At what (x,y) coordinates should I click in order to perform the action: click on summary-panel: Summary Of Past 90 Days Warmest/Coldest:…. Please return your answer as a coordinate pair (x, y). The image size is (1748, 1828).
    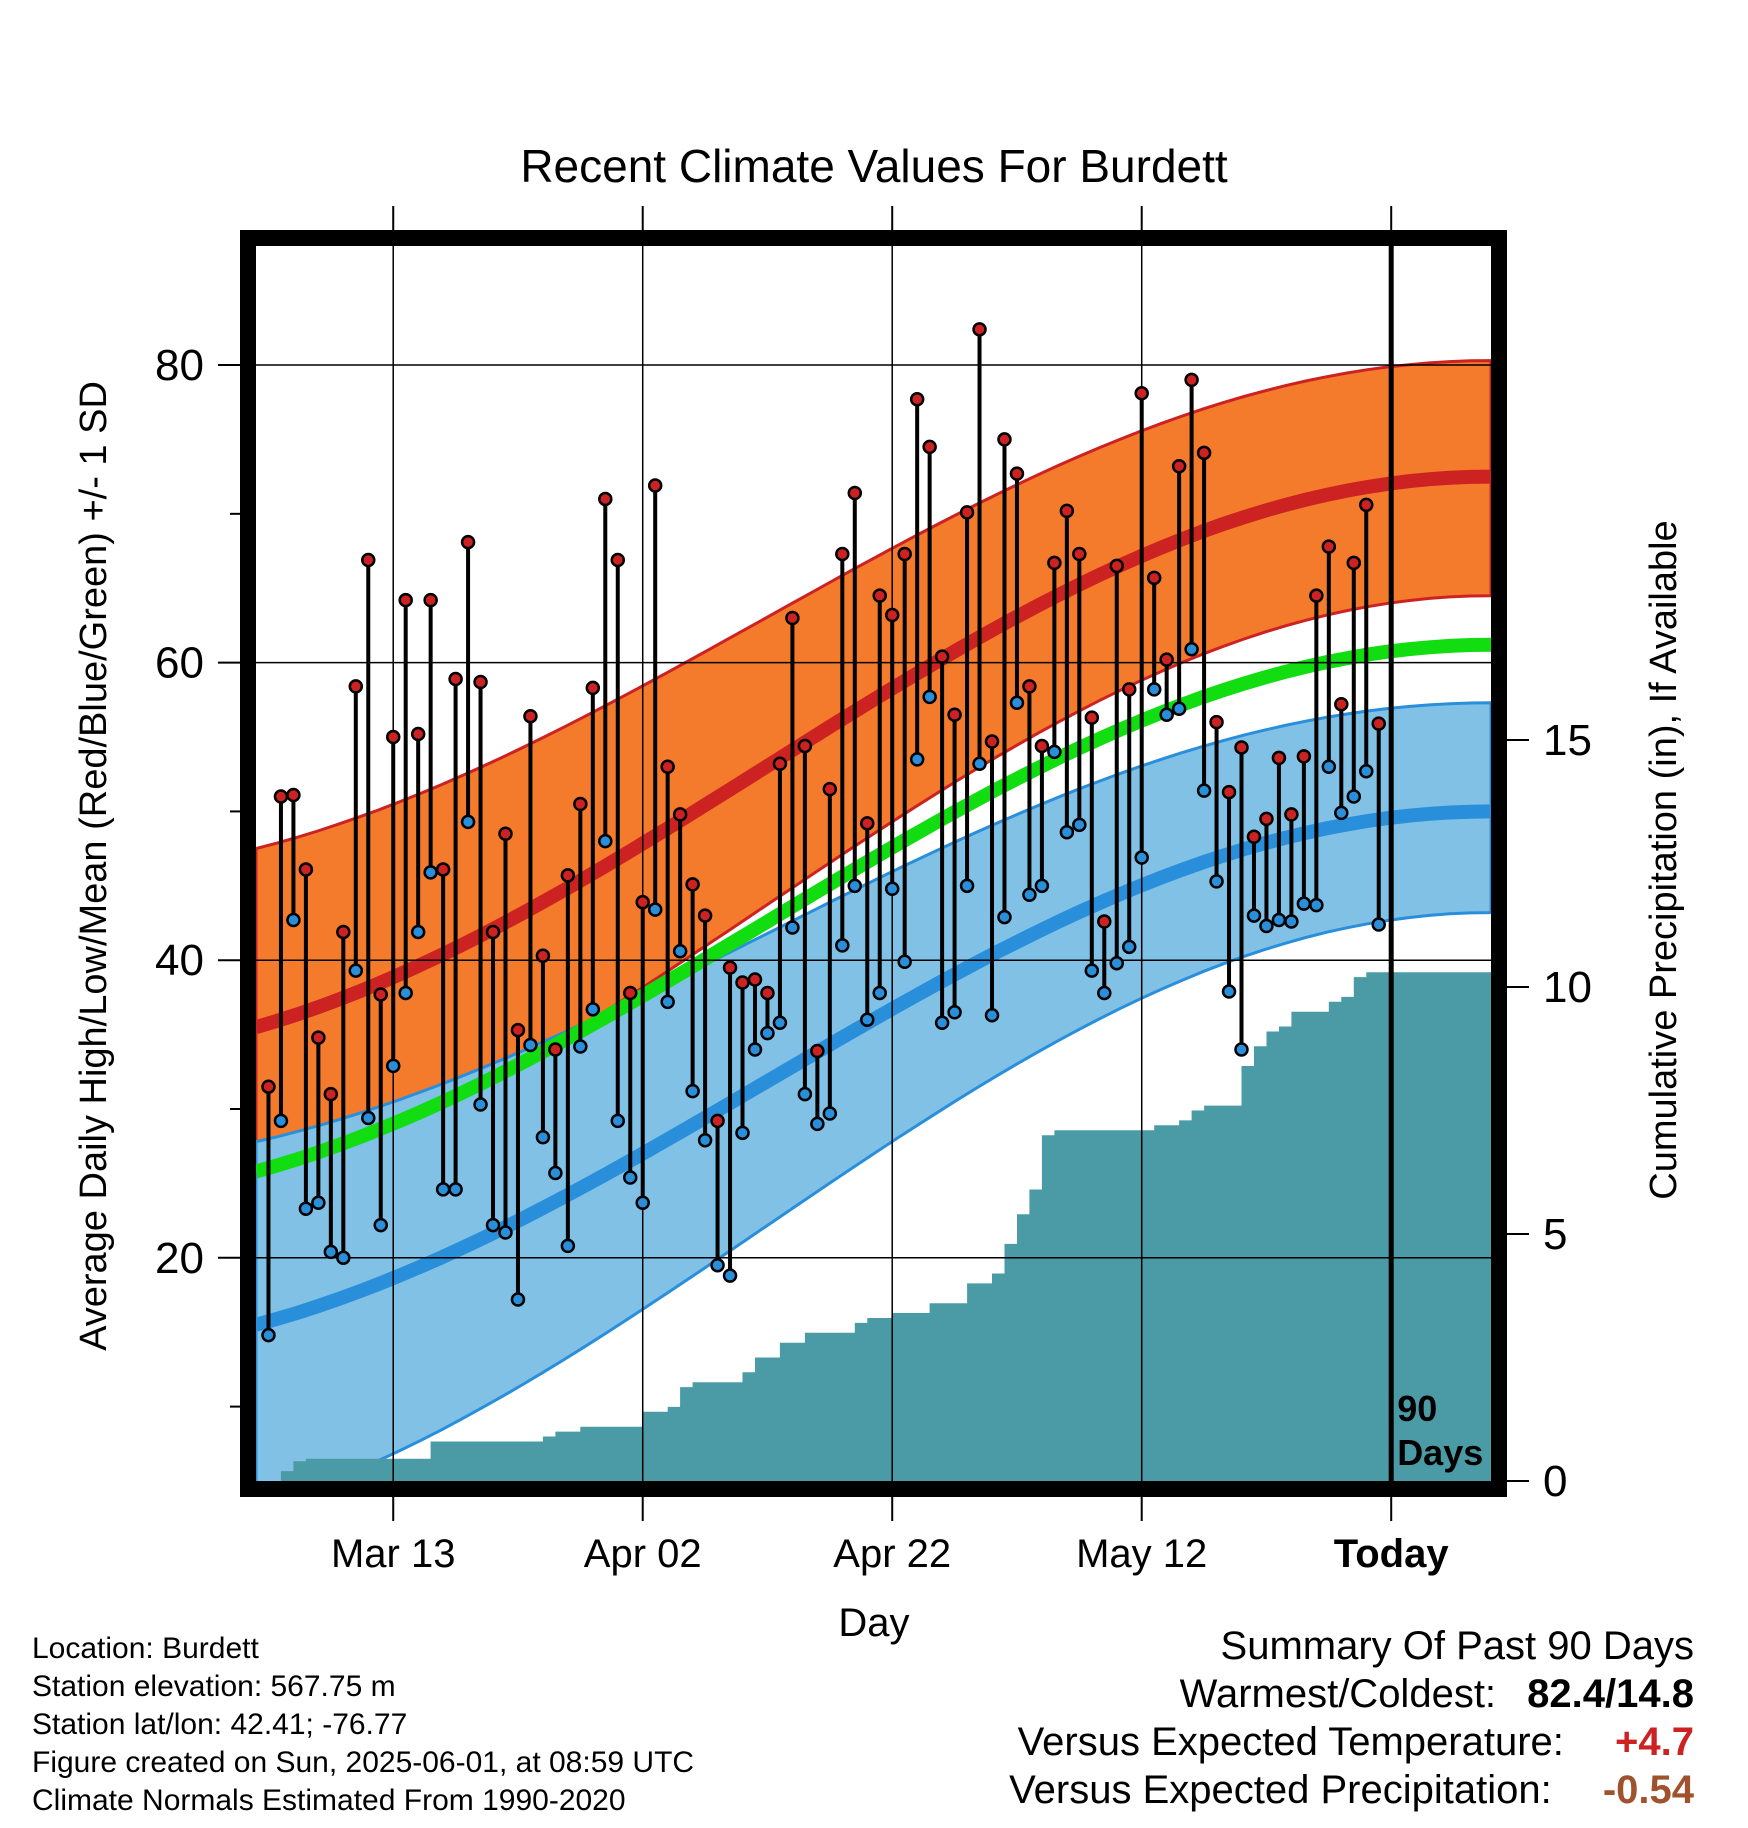
    Looking at the image, I should click on (1351, 1718).